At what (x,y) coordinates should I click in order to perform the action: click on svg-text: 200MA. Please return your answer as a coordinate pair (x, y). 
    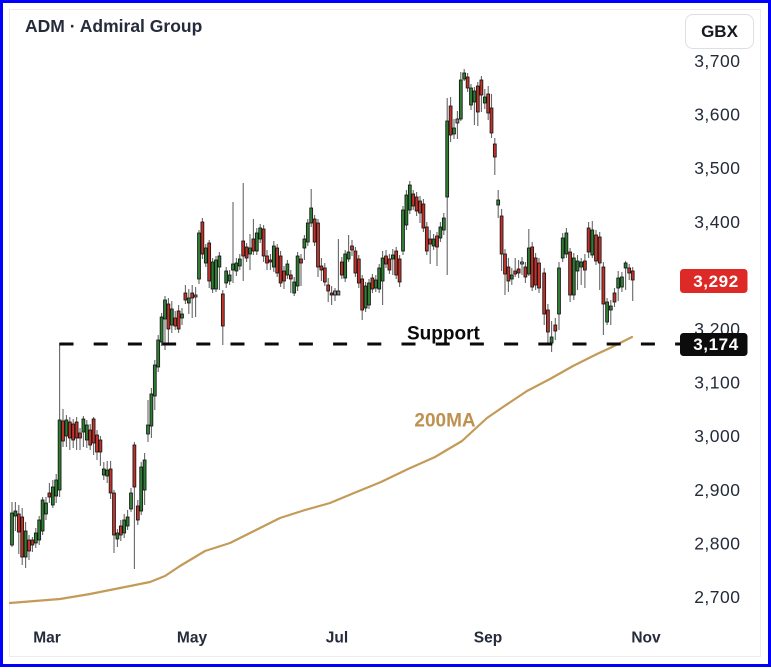
    Looking at the image, I should click on (445, 421).